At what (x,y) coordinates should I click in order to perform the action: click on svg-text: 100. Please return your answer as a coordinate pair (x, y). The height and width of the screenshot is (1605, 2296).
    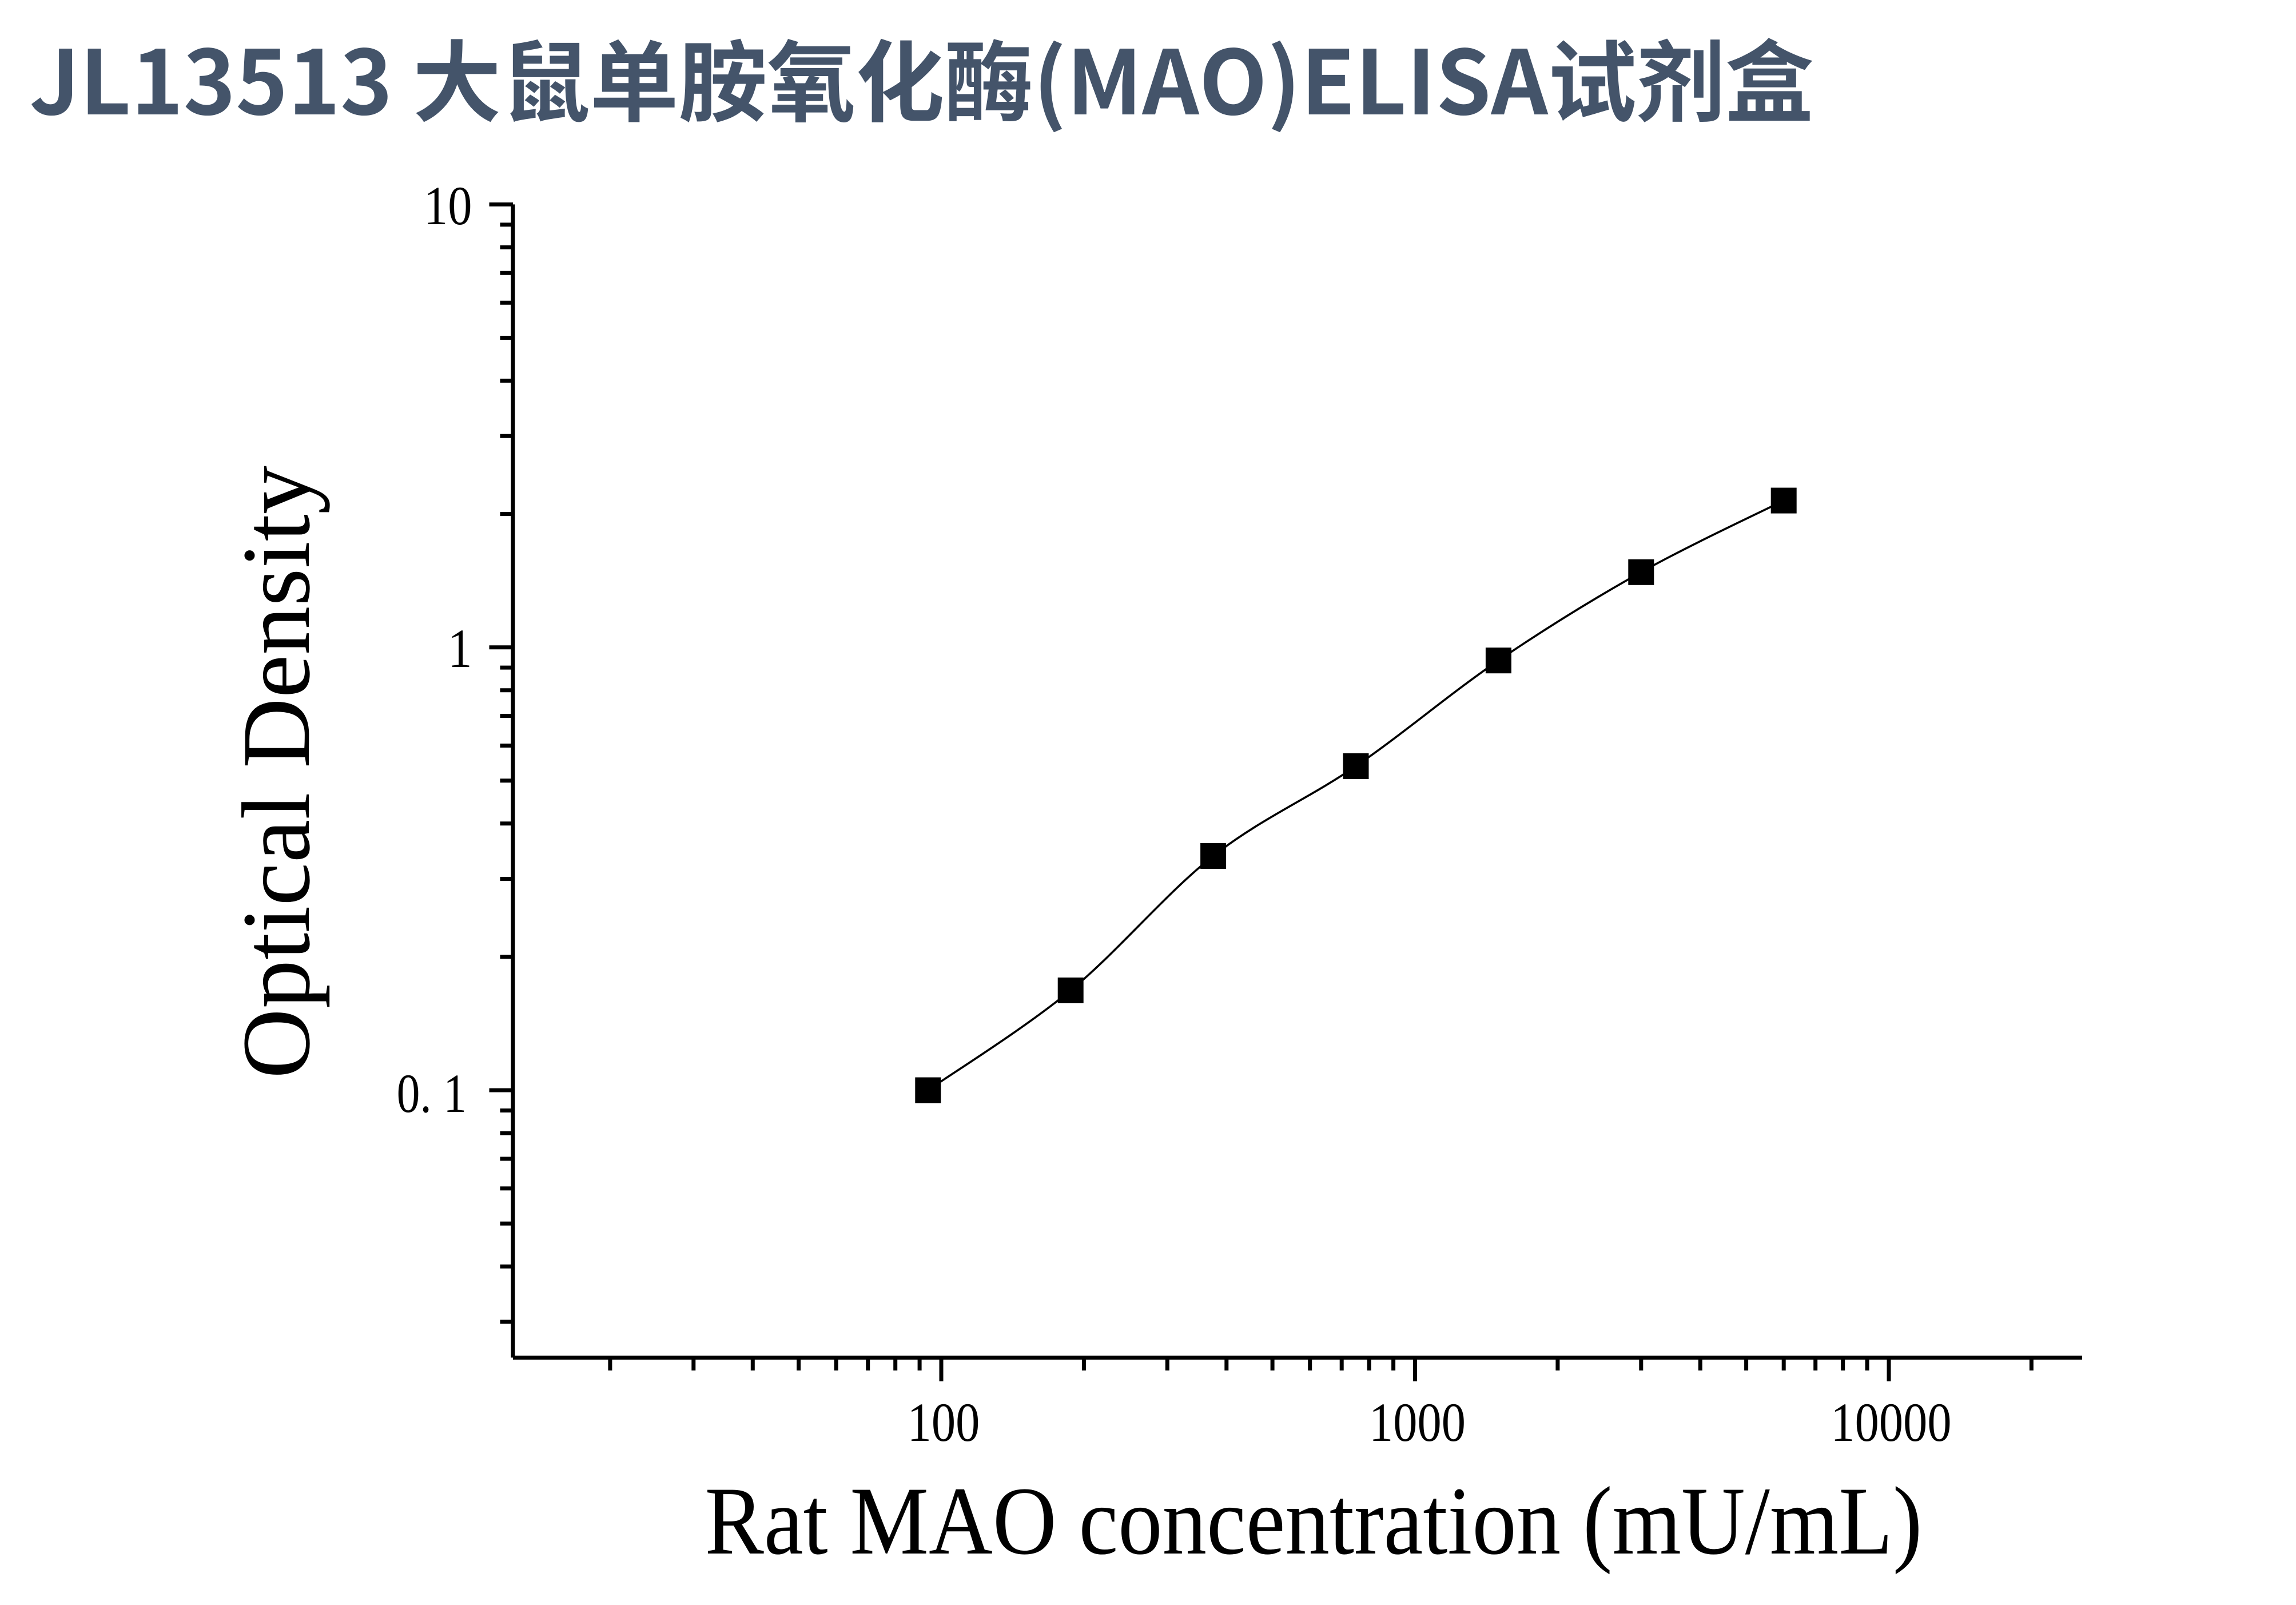
    Looking at the image, I should click on (944, 1422).